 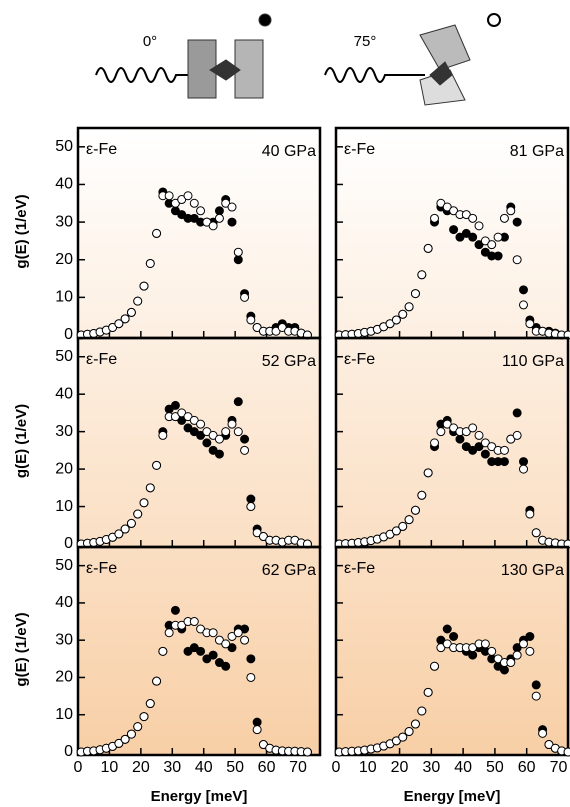 What do you see at coordinates (260, 75) in the screenshot?
I see `geometry-diagram` at bounding box center [260, 75].